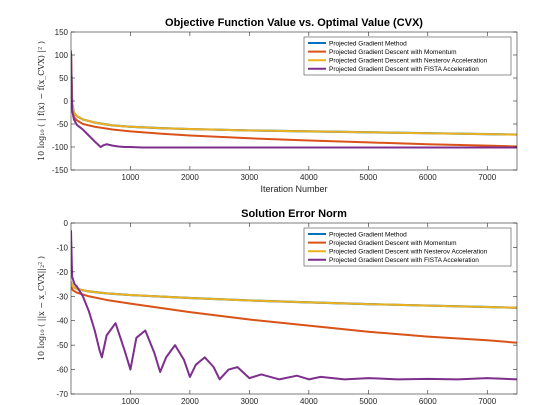 The height and width of the screenshot is (405, 540). I want to click on y-tick-label: -20, so click(62, 272).